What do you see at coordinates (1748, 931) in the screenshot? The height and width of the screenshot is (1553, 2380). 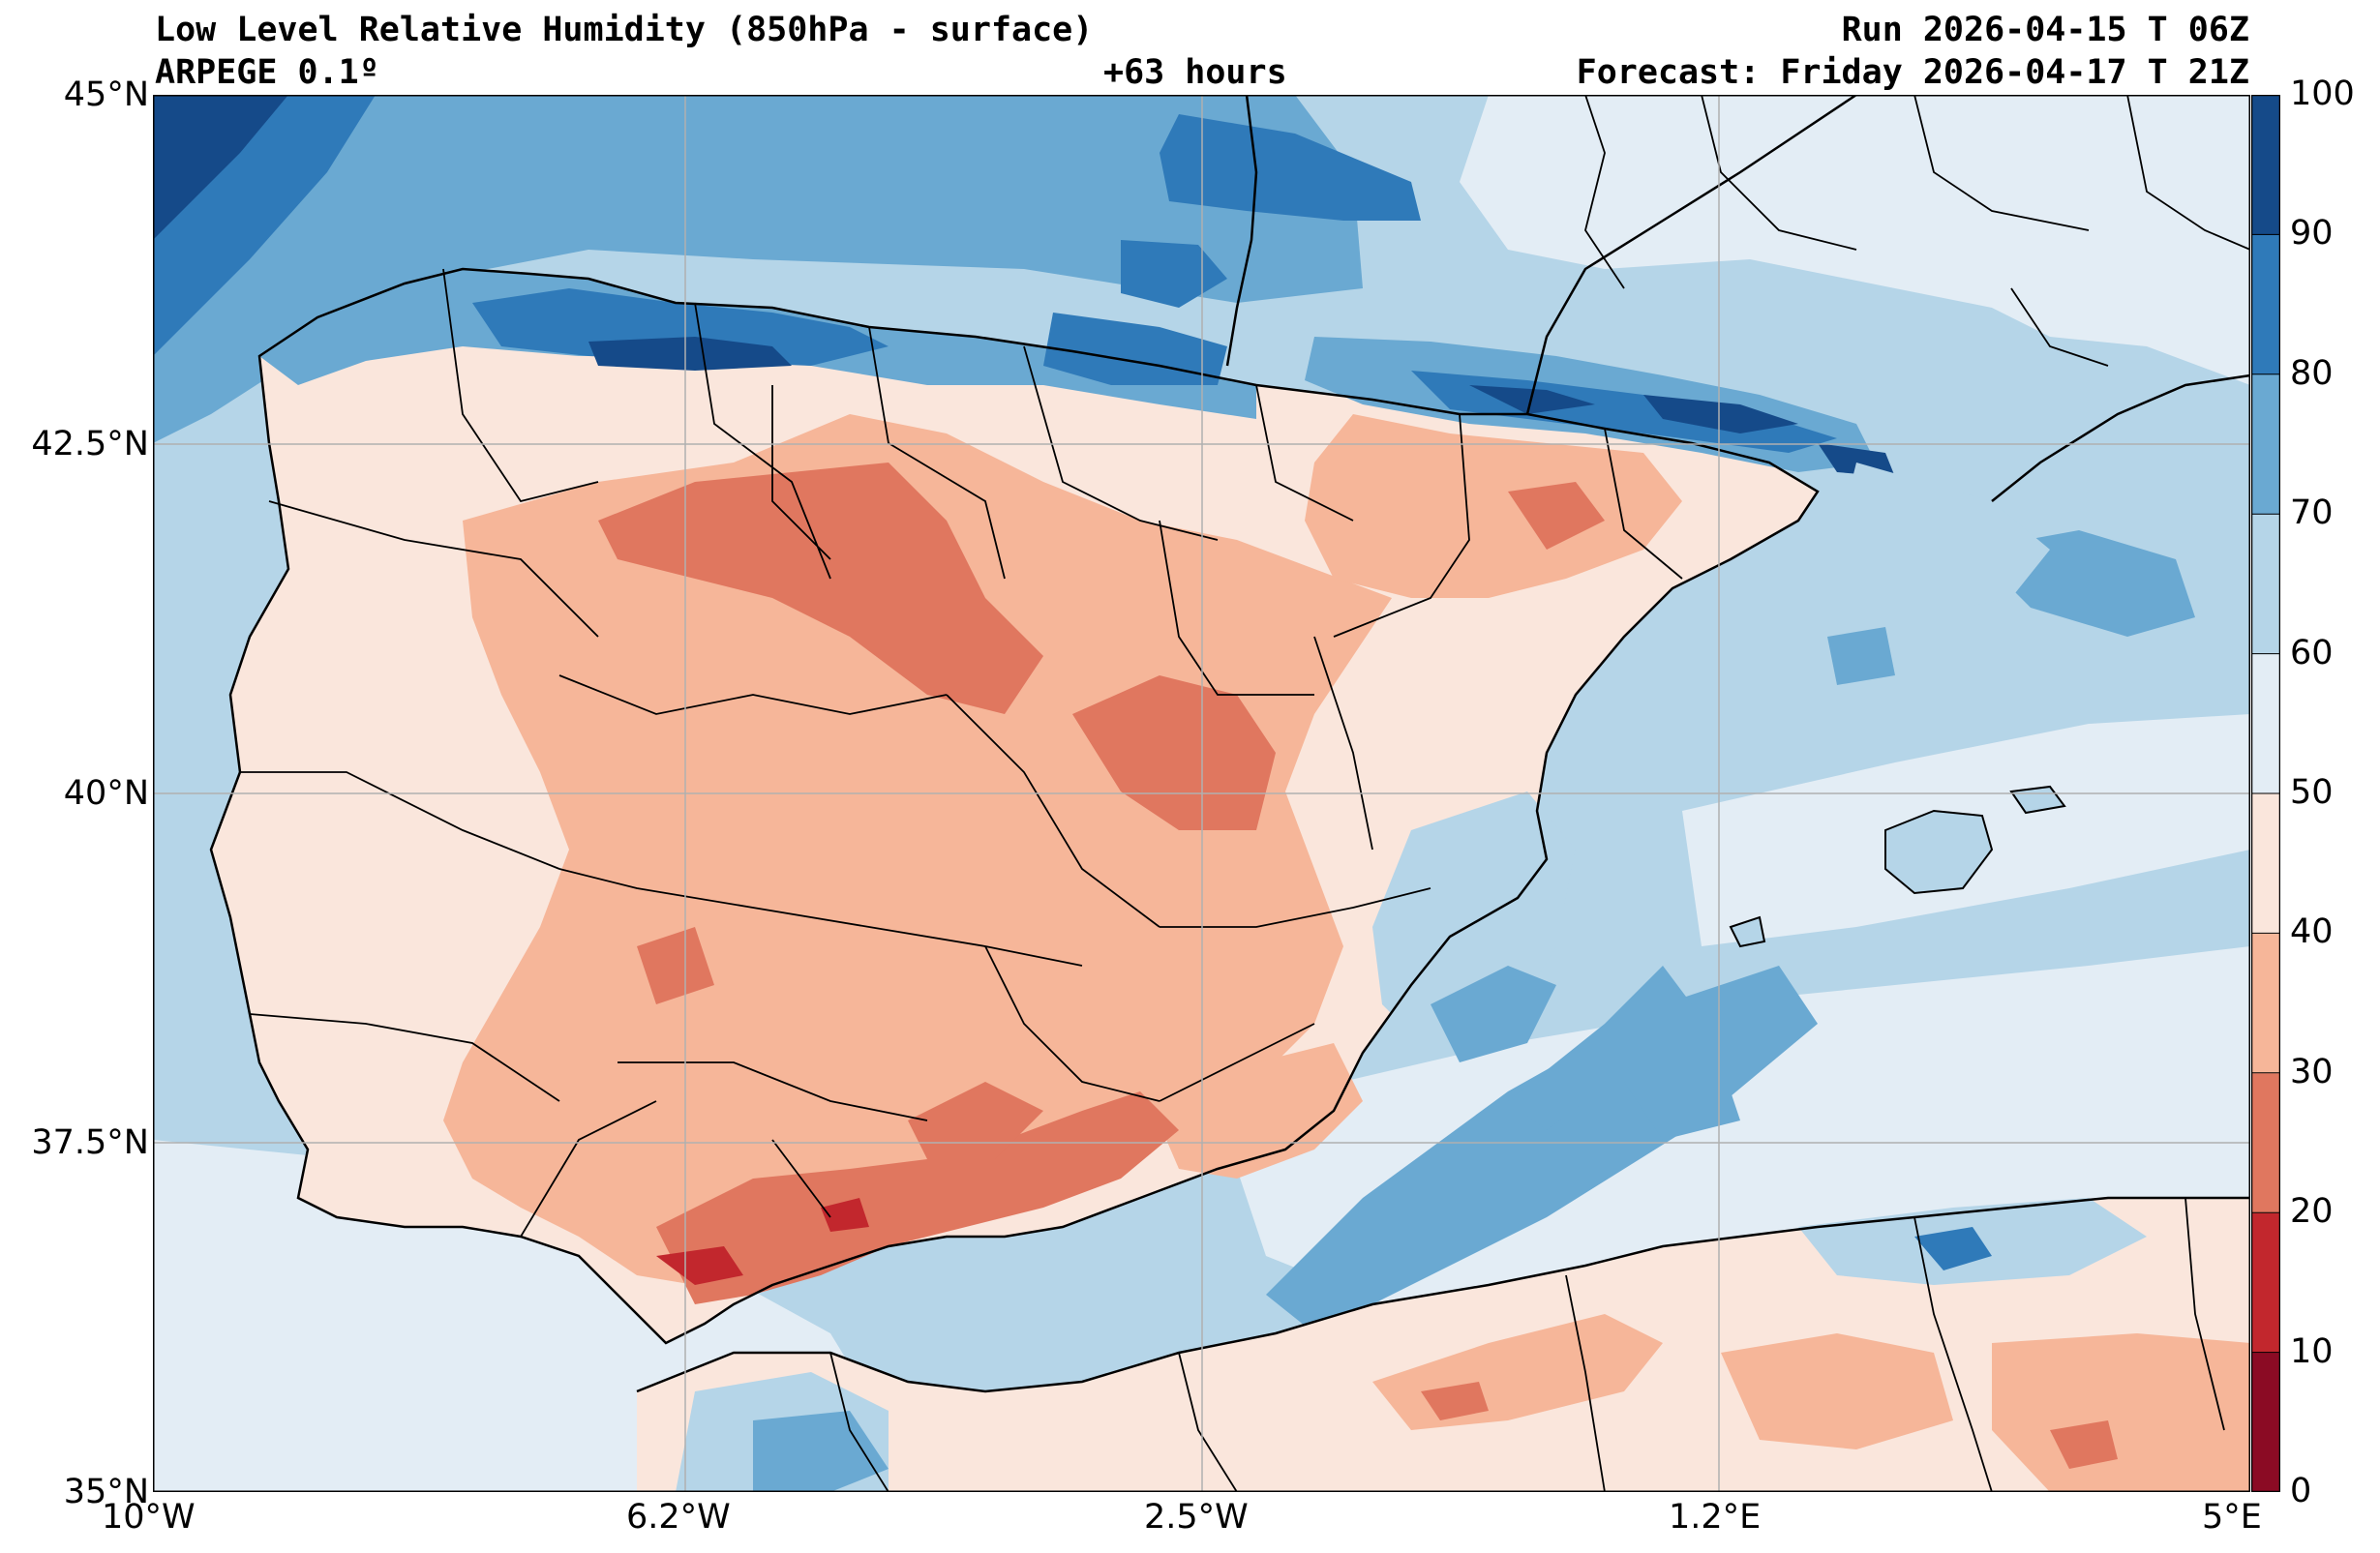 I see `balearic-ibiza` at bounding box center [1748, 931].